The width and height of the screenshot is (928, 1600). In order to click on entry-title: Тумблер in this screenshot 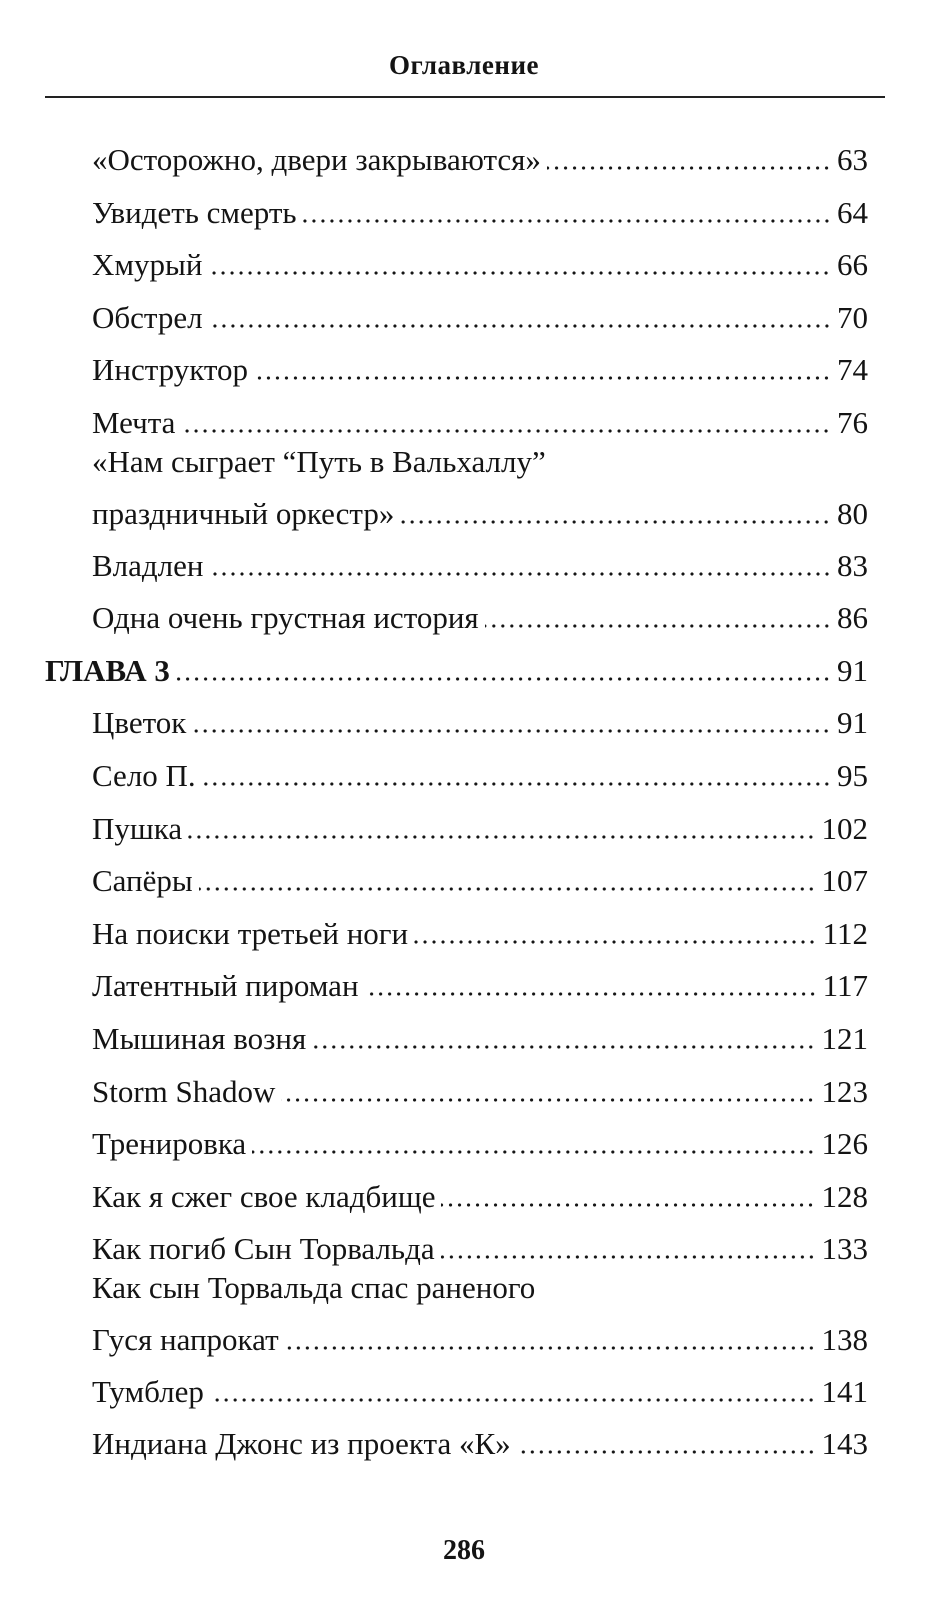, I will do `click(148, 1391)`.